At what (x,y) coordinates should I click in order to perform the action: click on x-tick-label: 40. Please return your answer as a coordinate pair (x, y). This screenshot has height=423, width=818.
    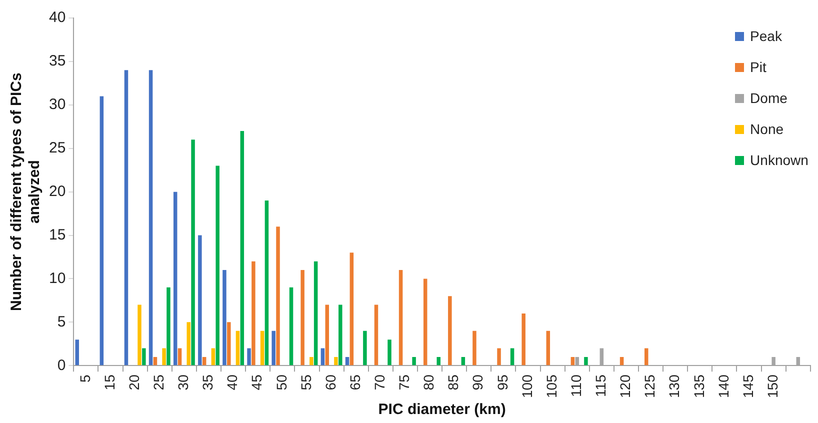
    Looking at the image, I should click on (232, 382).